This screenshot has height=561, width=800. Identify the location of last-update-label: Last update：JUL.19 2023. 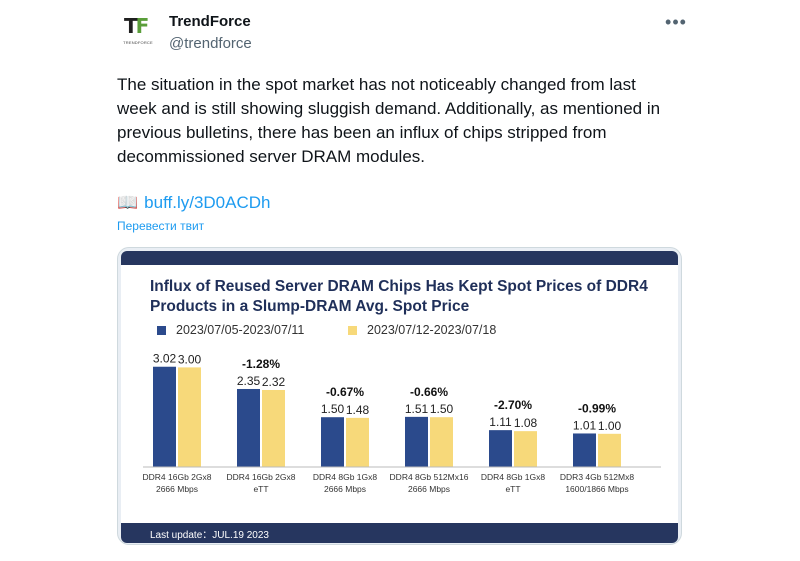
(209, 535).